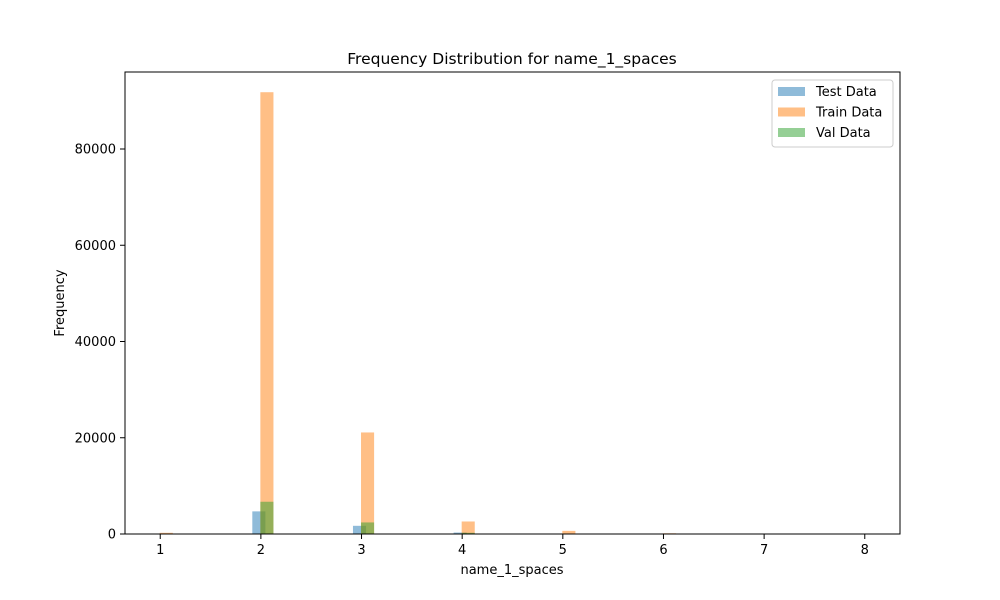 The height and width of the screenshot is (600, 1000). I want to click on x-tick-label: 8, so click(865, 550).